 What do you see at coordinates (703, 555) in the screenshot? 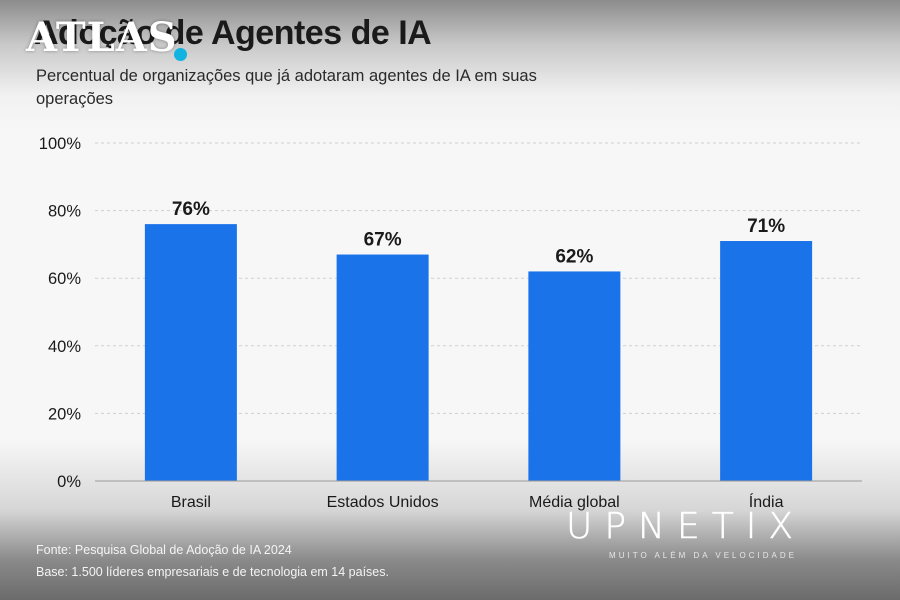
I see `upnetix-tagline: MUITO ALÉM DA VELOCIDADE` at bounding box center [703, 555].